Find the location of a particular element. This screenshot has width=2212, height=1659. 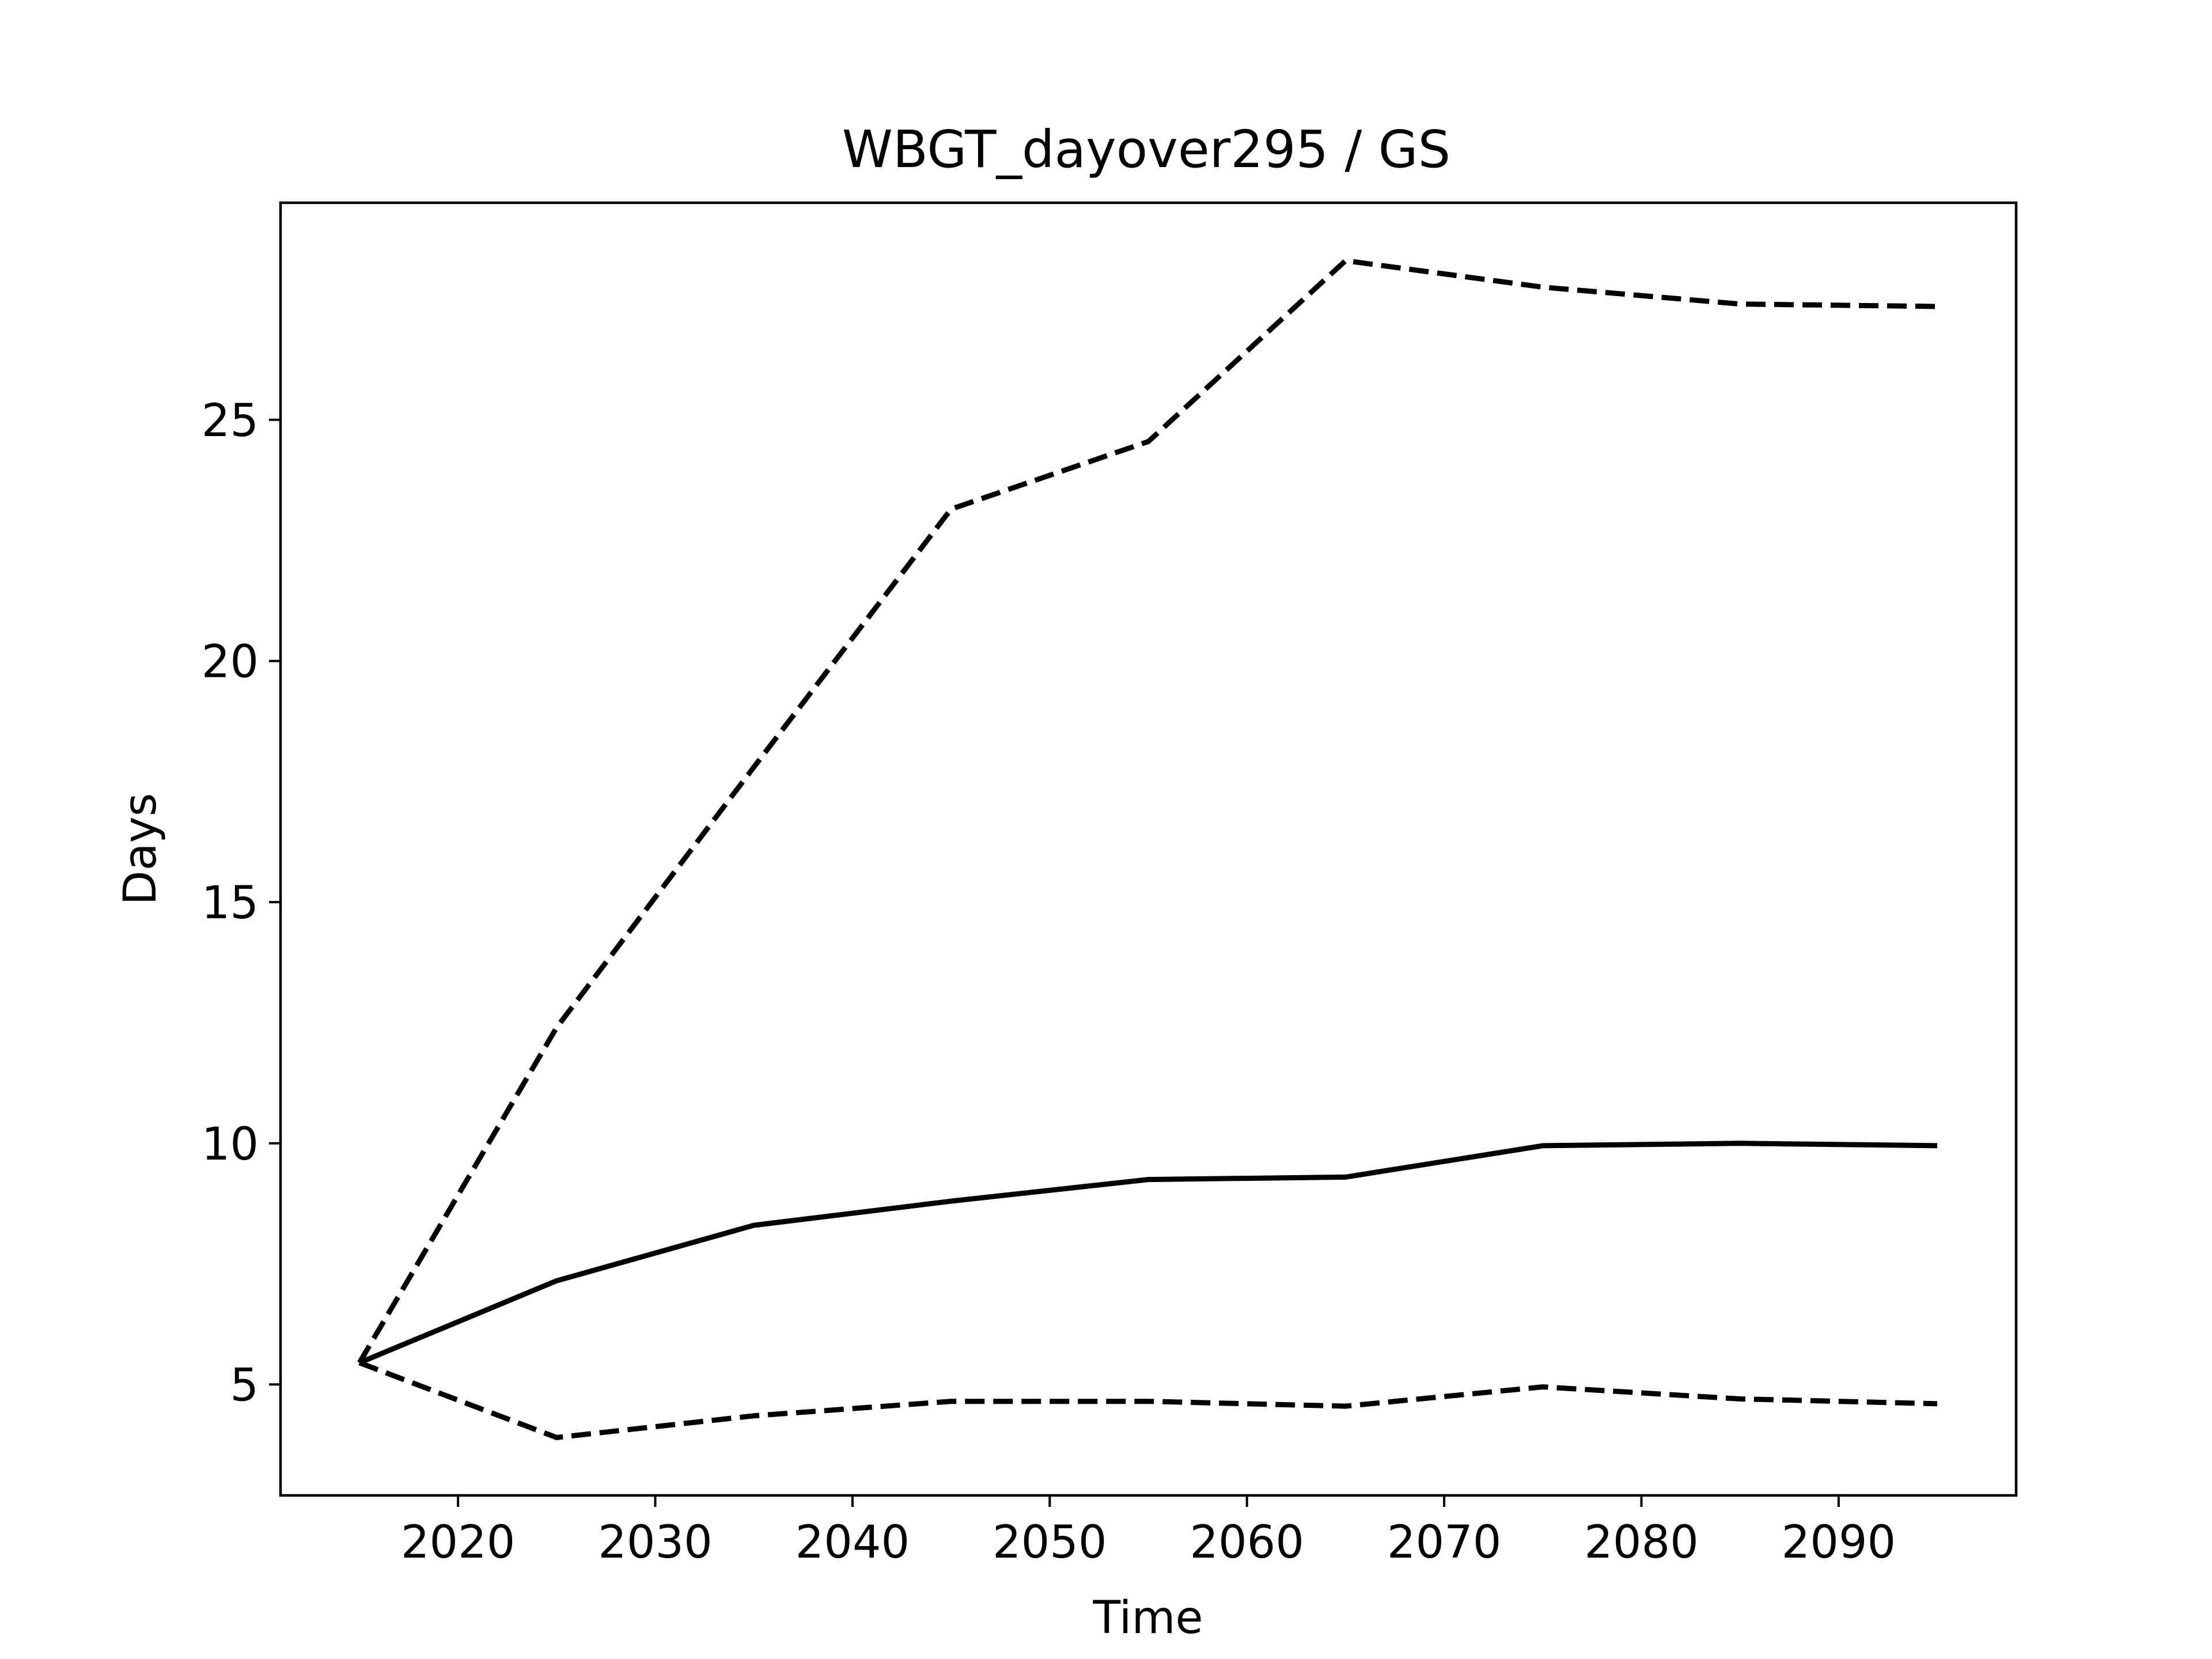

x-tick-label: 2090 is located at coordinates (1839, 1543).